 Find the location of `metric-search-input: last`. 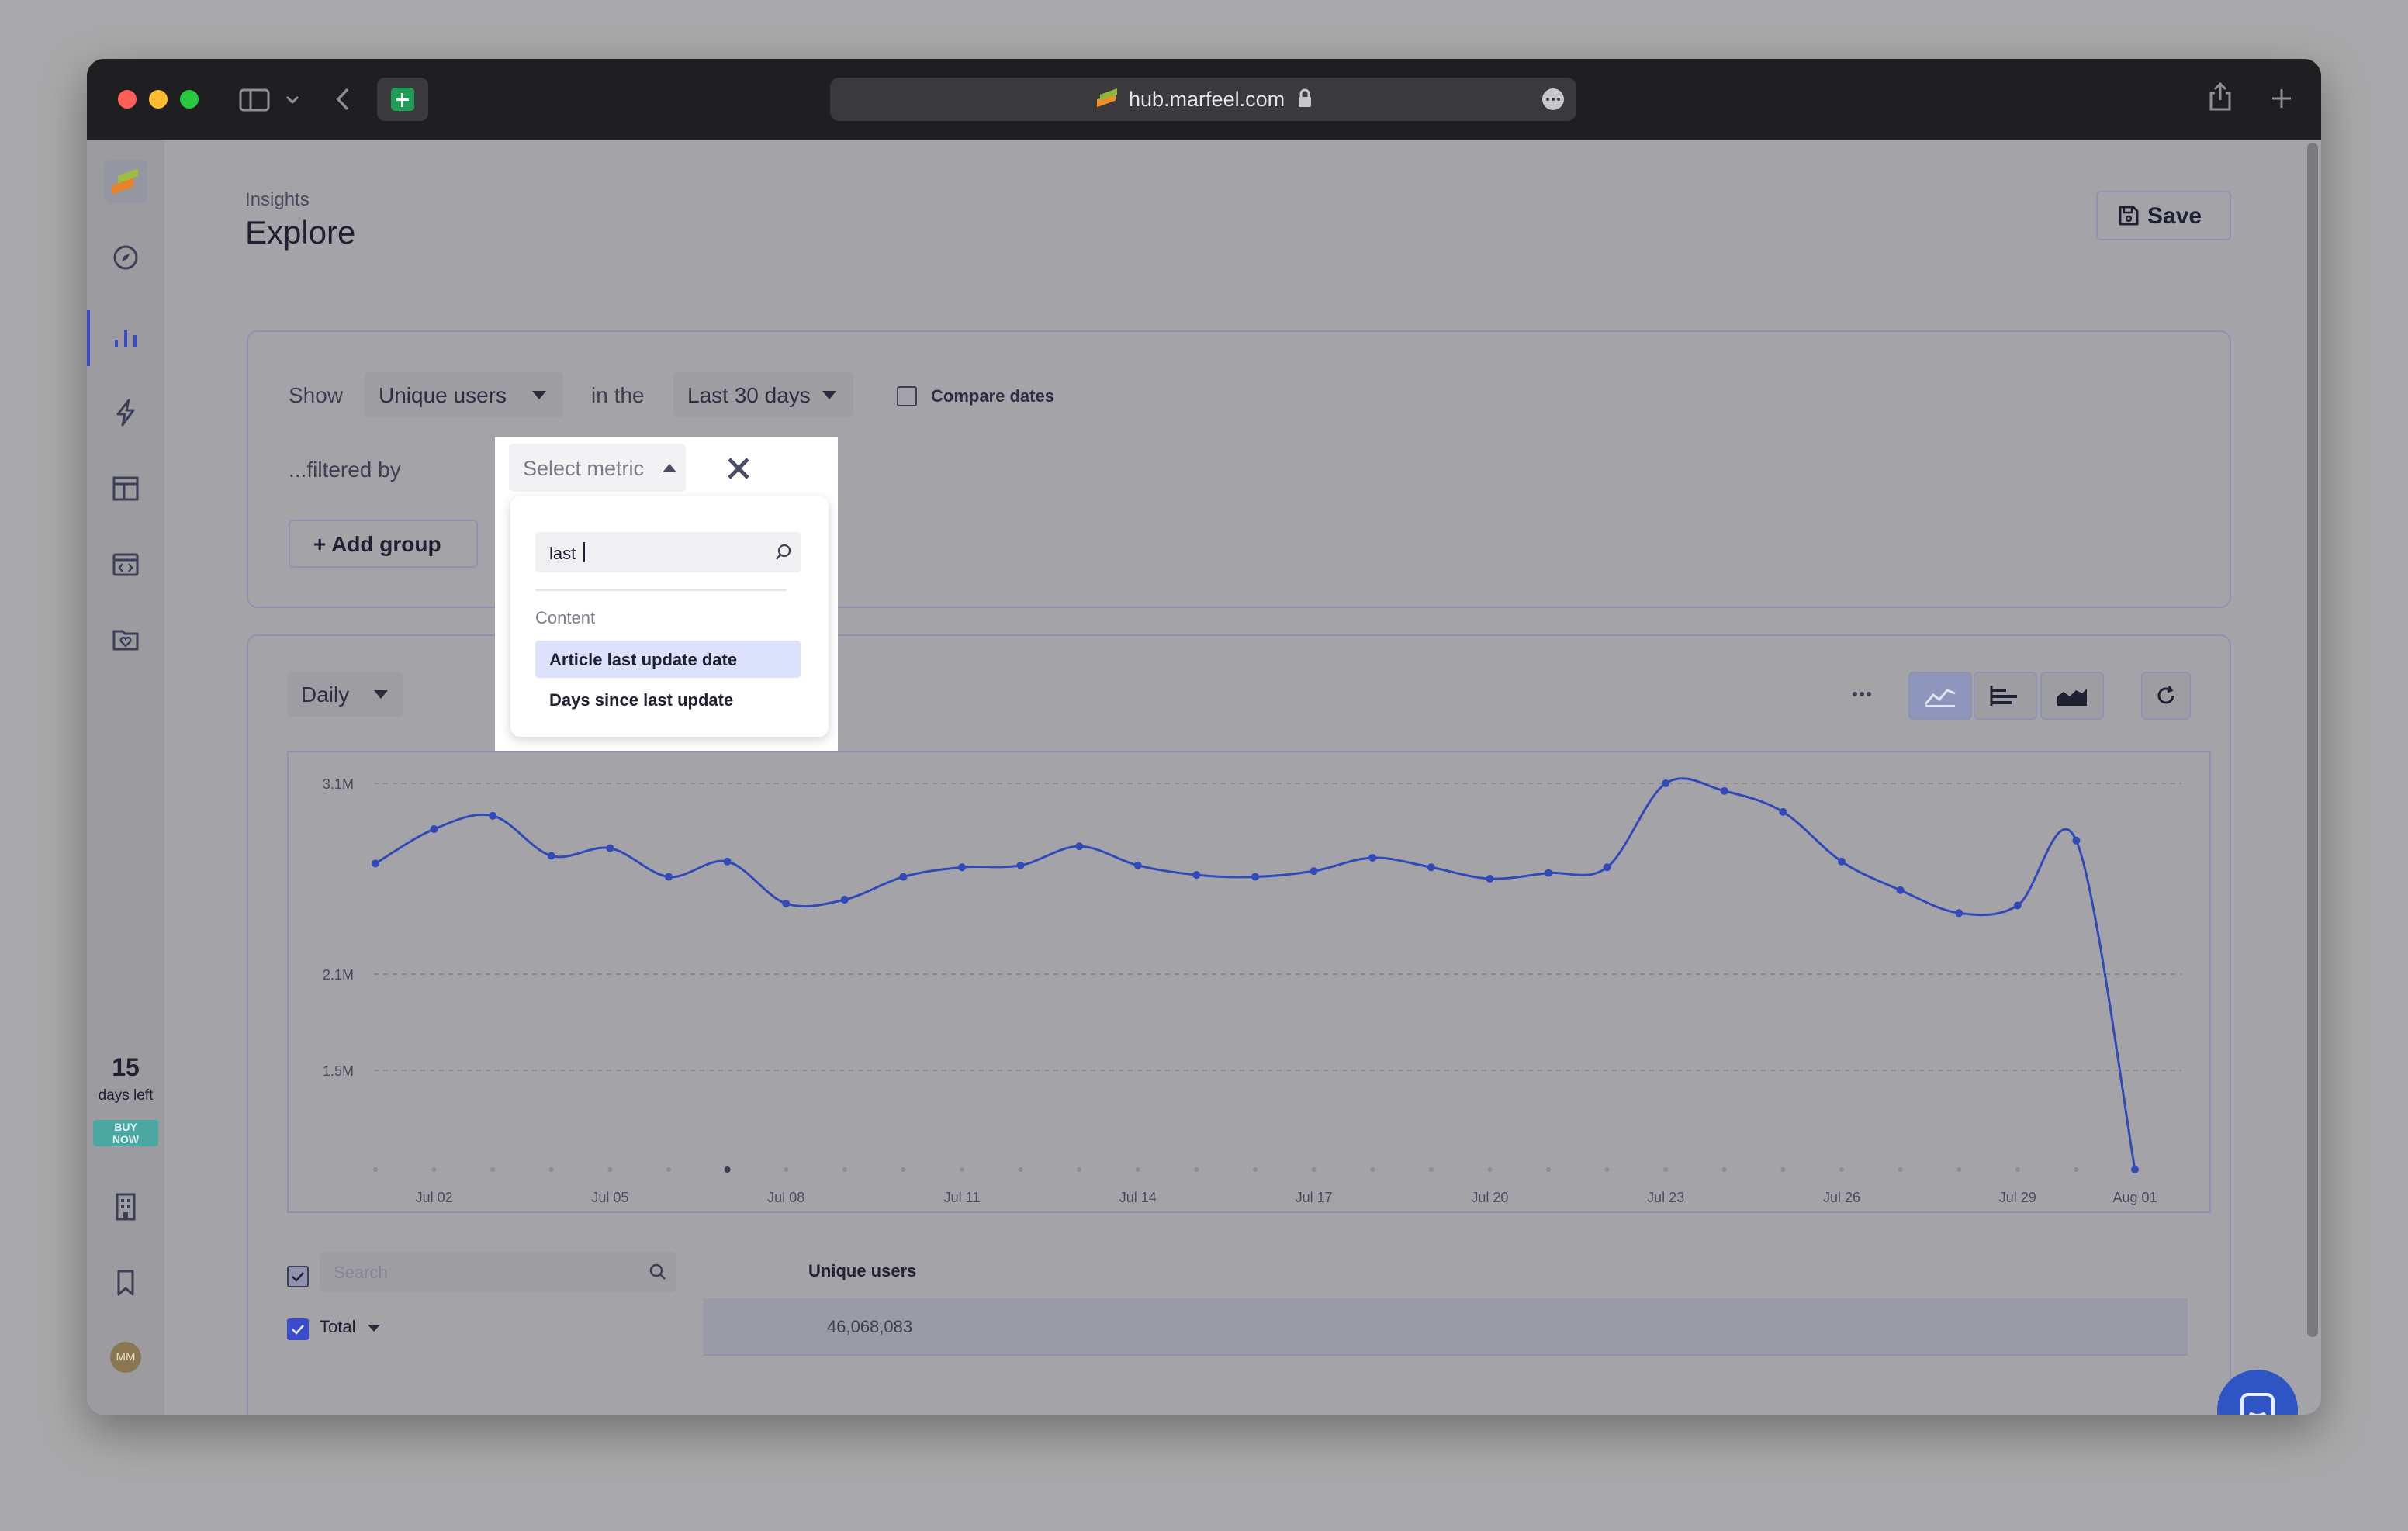

metric-search-input: last is located at coordinates (668, 552).